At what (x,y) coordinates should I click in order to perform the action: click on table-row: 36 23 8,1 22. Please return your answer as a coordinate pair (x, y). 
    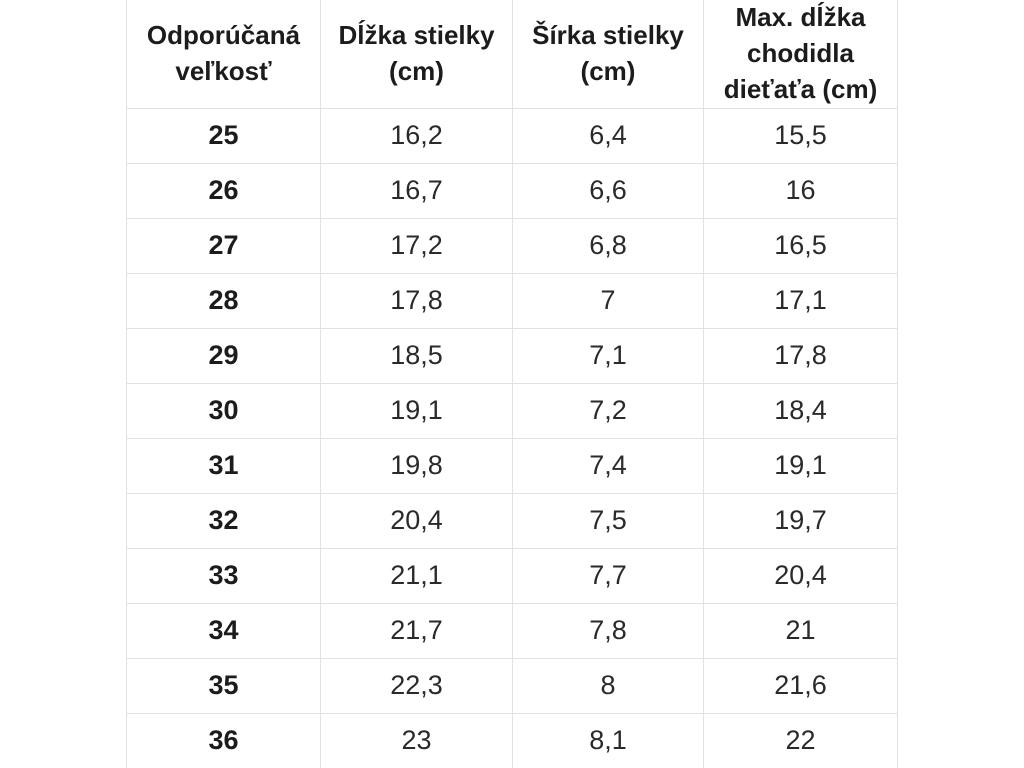
    Looking at the image, I should click on (512, 740).